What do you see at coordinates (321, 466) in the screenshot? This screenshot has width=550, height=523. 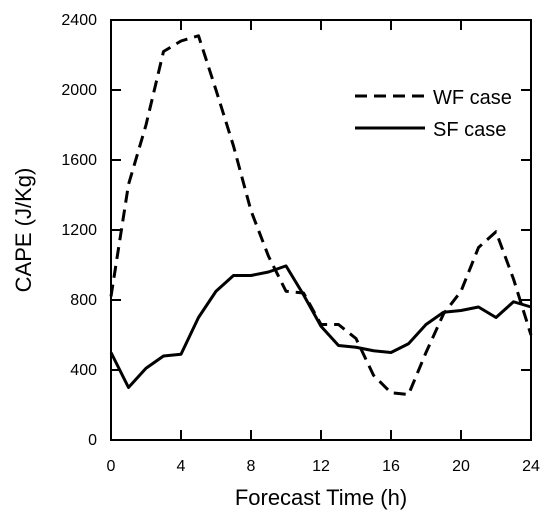 I see `x-tick-label: 12` at bounding box center [321, 466].